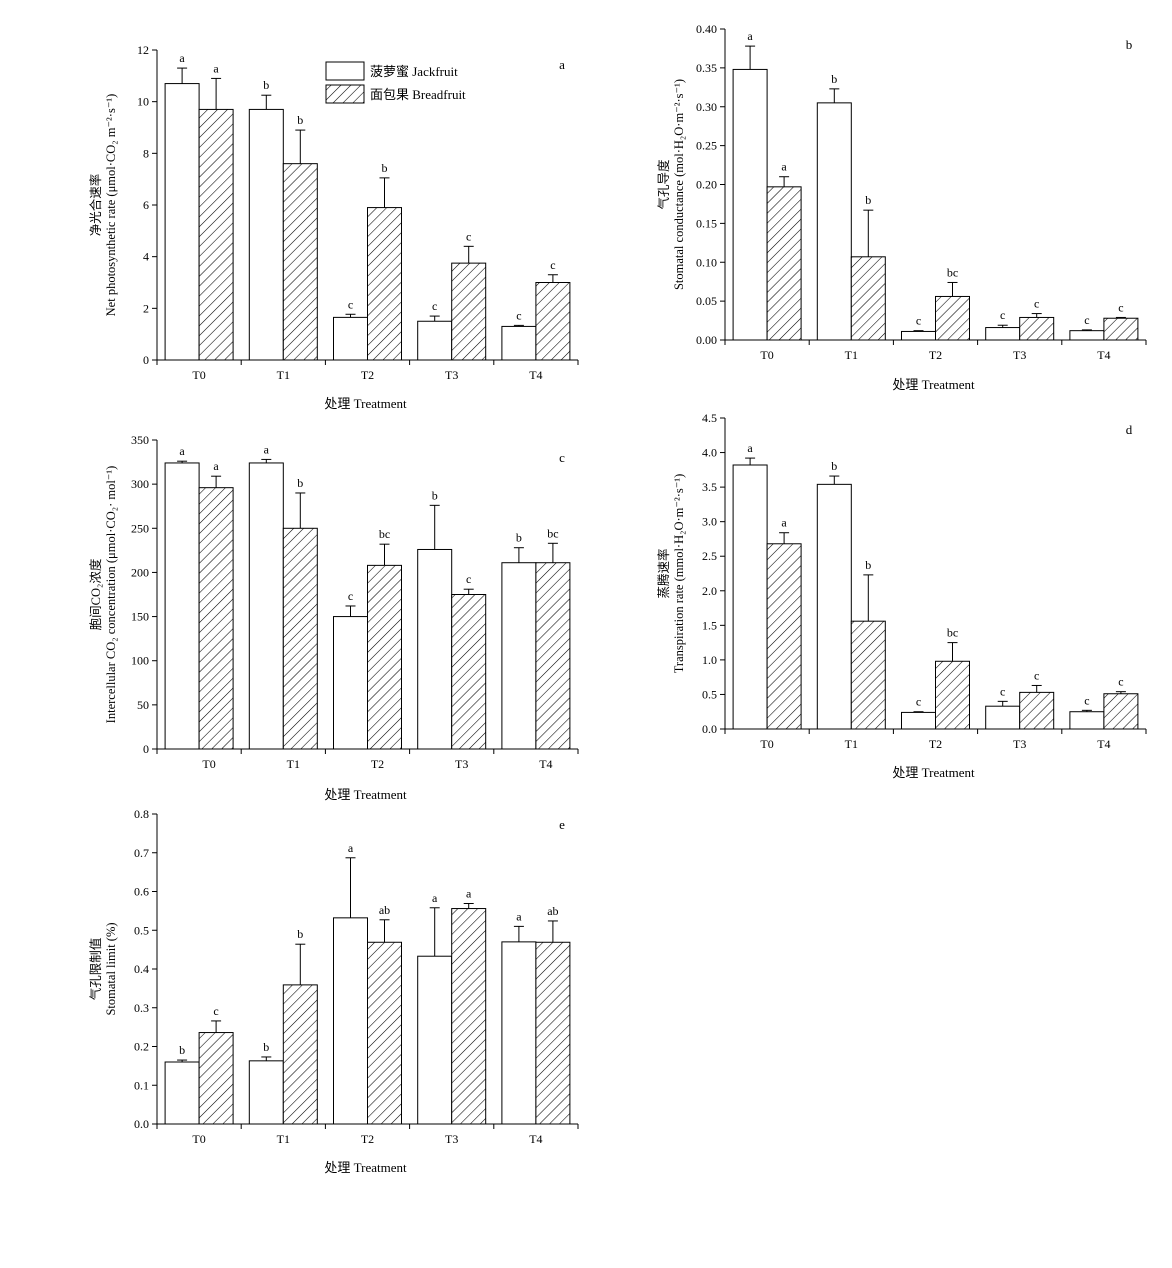  Describe the element at coordinates (679, 574) in the screenshot. I see `y-axis-label-en: Transpiration rate (mmol·H₂O·m⁻²·s⁻¹)` at that location.